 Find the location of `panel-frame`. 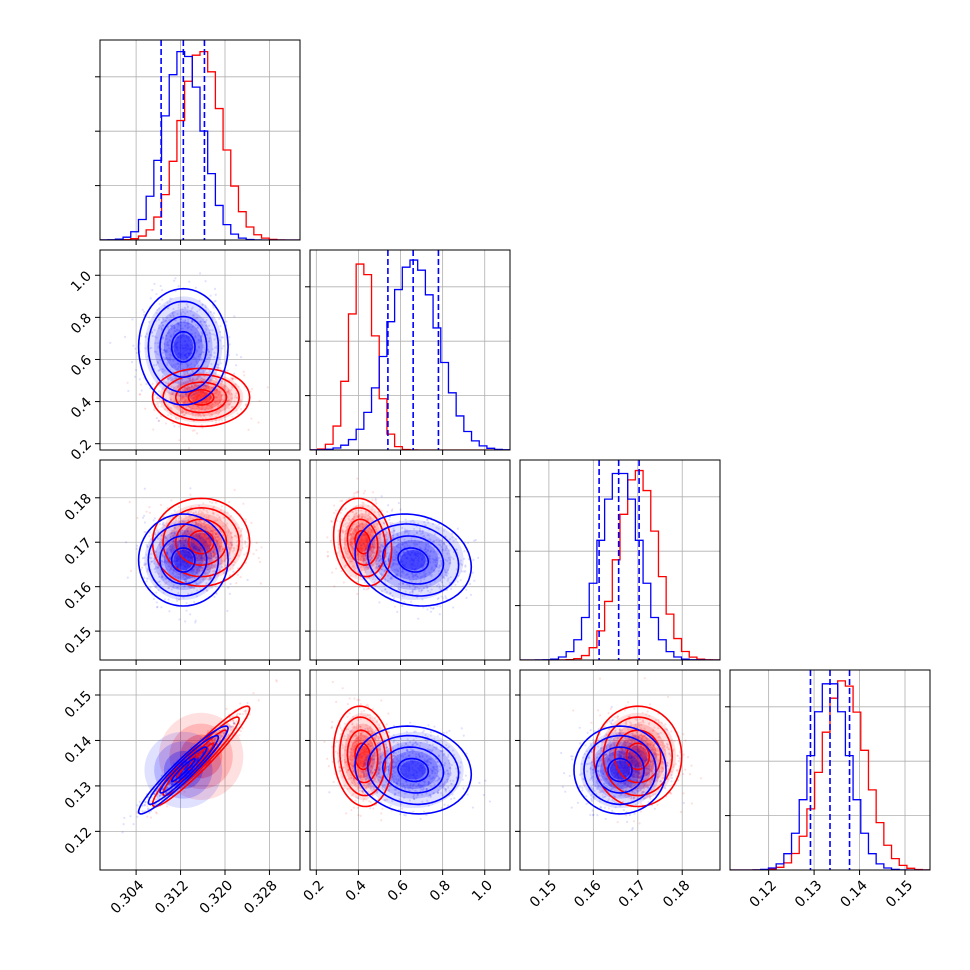

panel-frame is located at coordinates (200, 350).